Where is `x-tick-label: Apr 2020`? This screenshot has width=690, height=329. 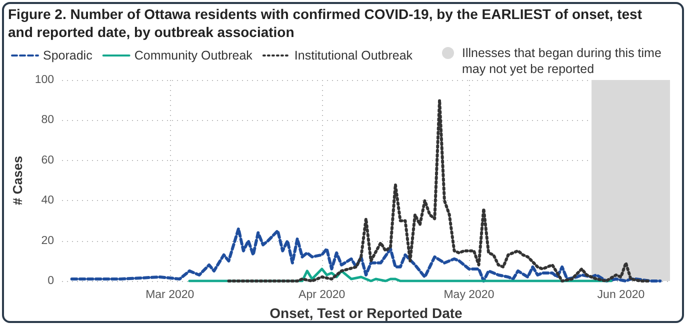 x-tick-label: Apr 2020 is located at coordinates (322, 295).